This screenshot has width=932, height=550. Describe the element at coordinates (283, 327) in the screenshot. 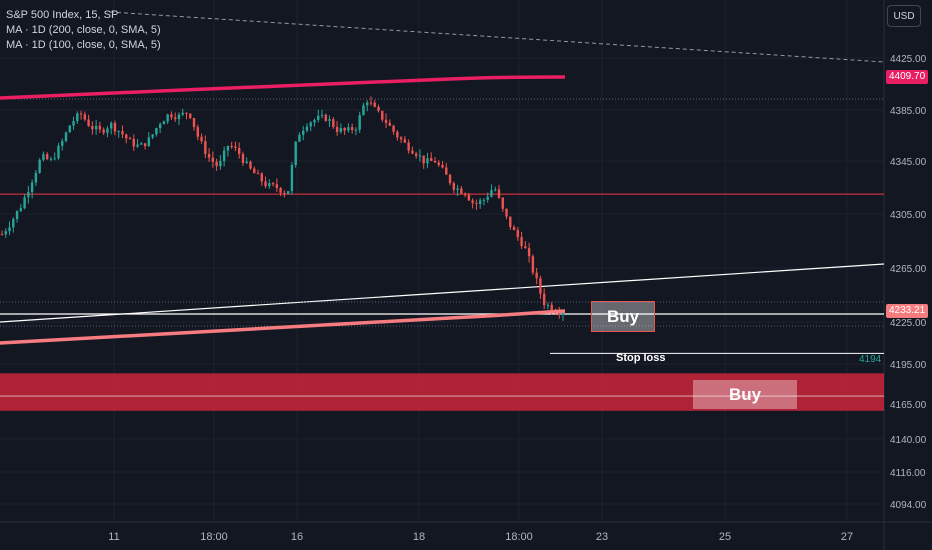

I see `ma100-line` at that location.